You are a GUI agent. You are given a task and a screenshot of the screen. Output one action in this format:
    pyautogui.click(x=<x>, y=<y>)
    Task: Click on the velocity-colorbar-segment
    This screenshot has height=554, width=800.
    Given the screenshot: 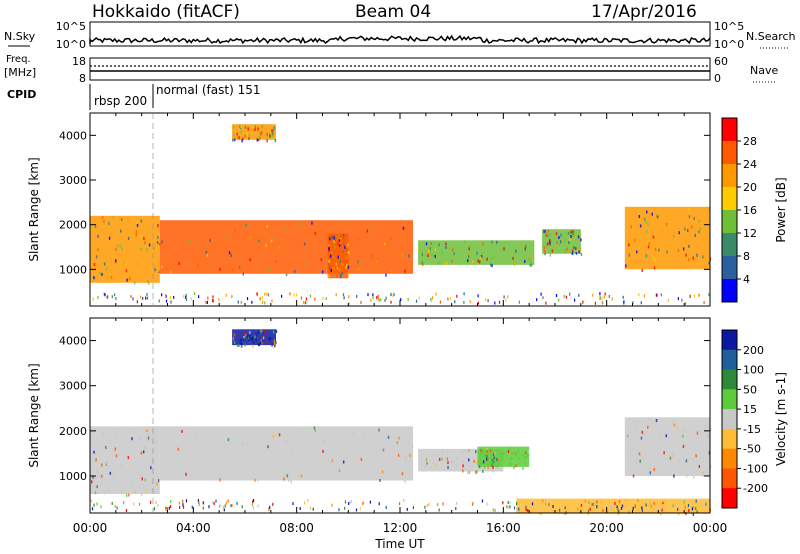 What is the action you would take?
    pyautogui.click(x=729, y=419)
    